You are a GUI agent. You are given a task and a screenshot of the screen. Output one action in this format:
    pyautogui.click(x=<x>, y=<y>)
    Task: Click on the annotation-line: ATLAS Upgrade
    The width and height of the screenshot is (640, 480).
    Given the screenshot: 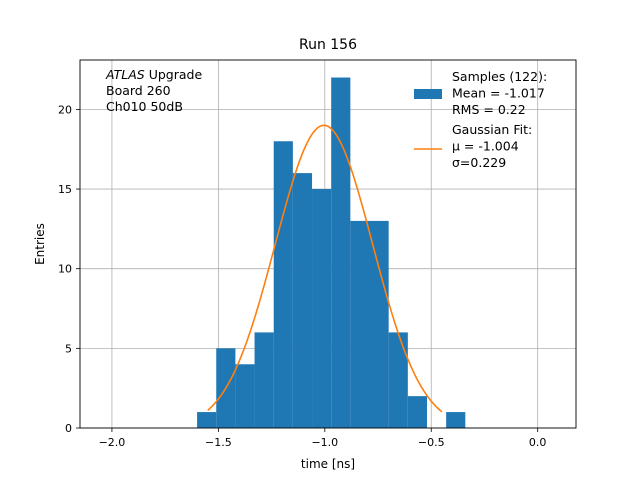 What is the action you would take?
    pyautogui.click(x=153, y=74)
    